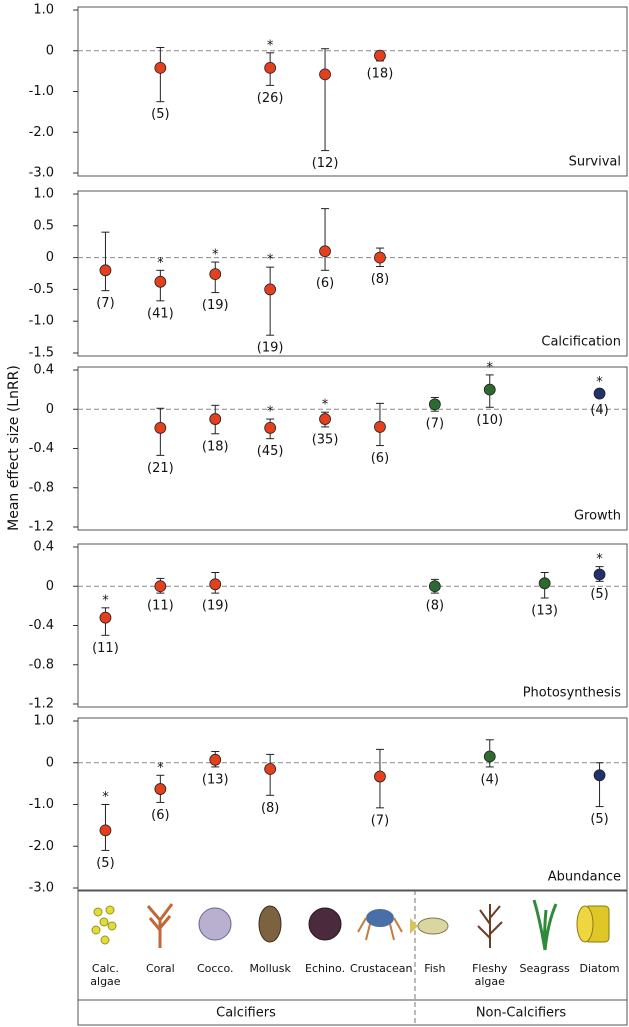  Describe the element at coordinates (489, 420) in the screenshot. I see `n-label: (10)` at that location.